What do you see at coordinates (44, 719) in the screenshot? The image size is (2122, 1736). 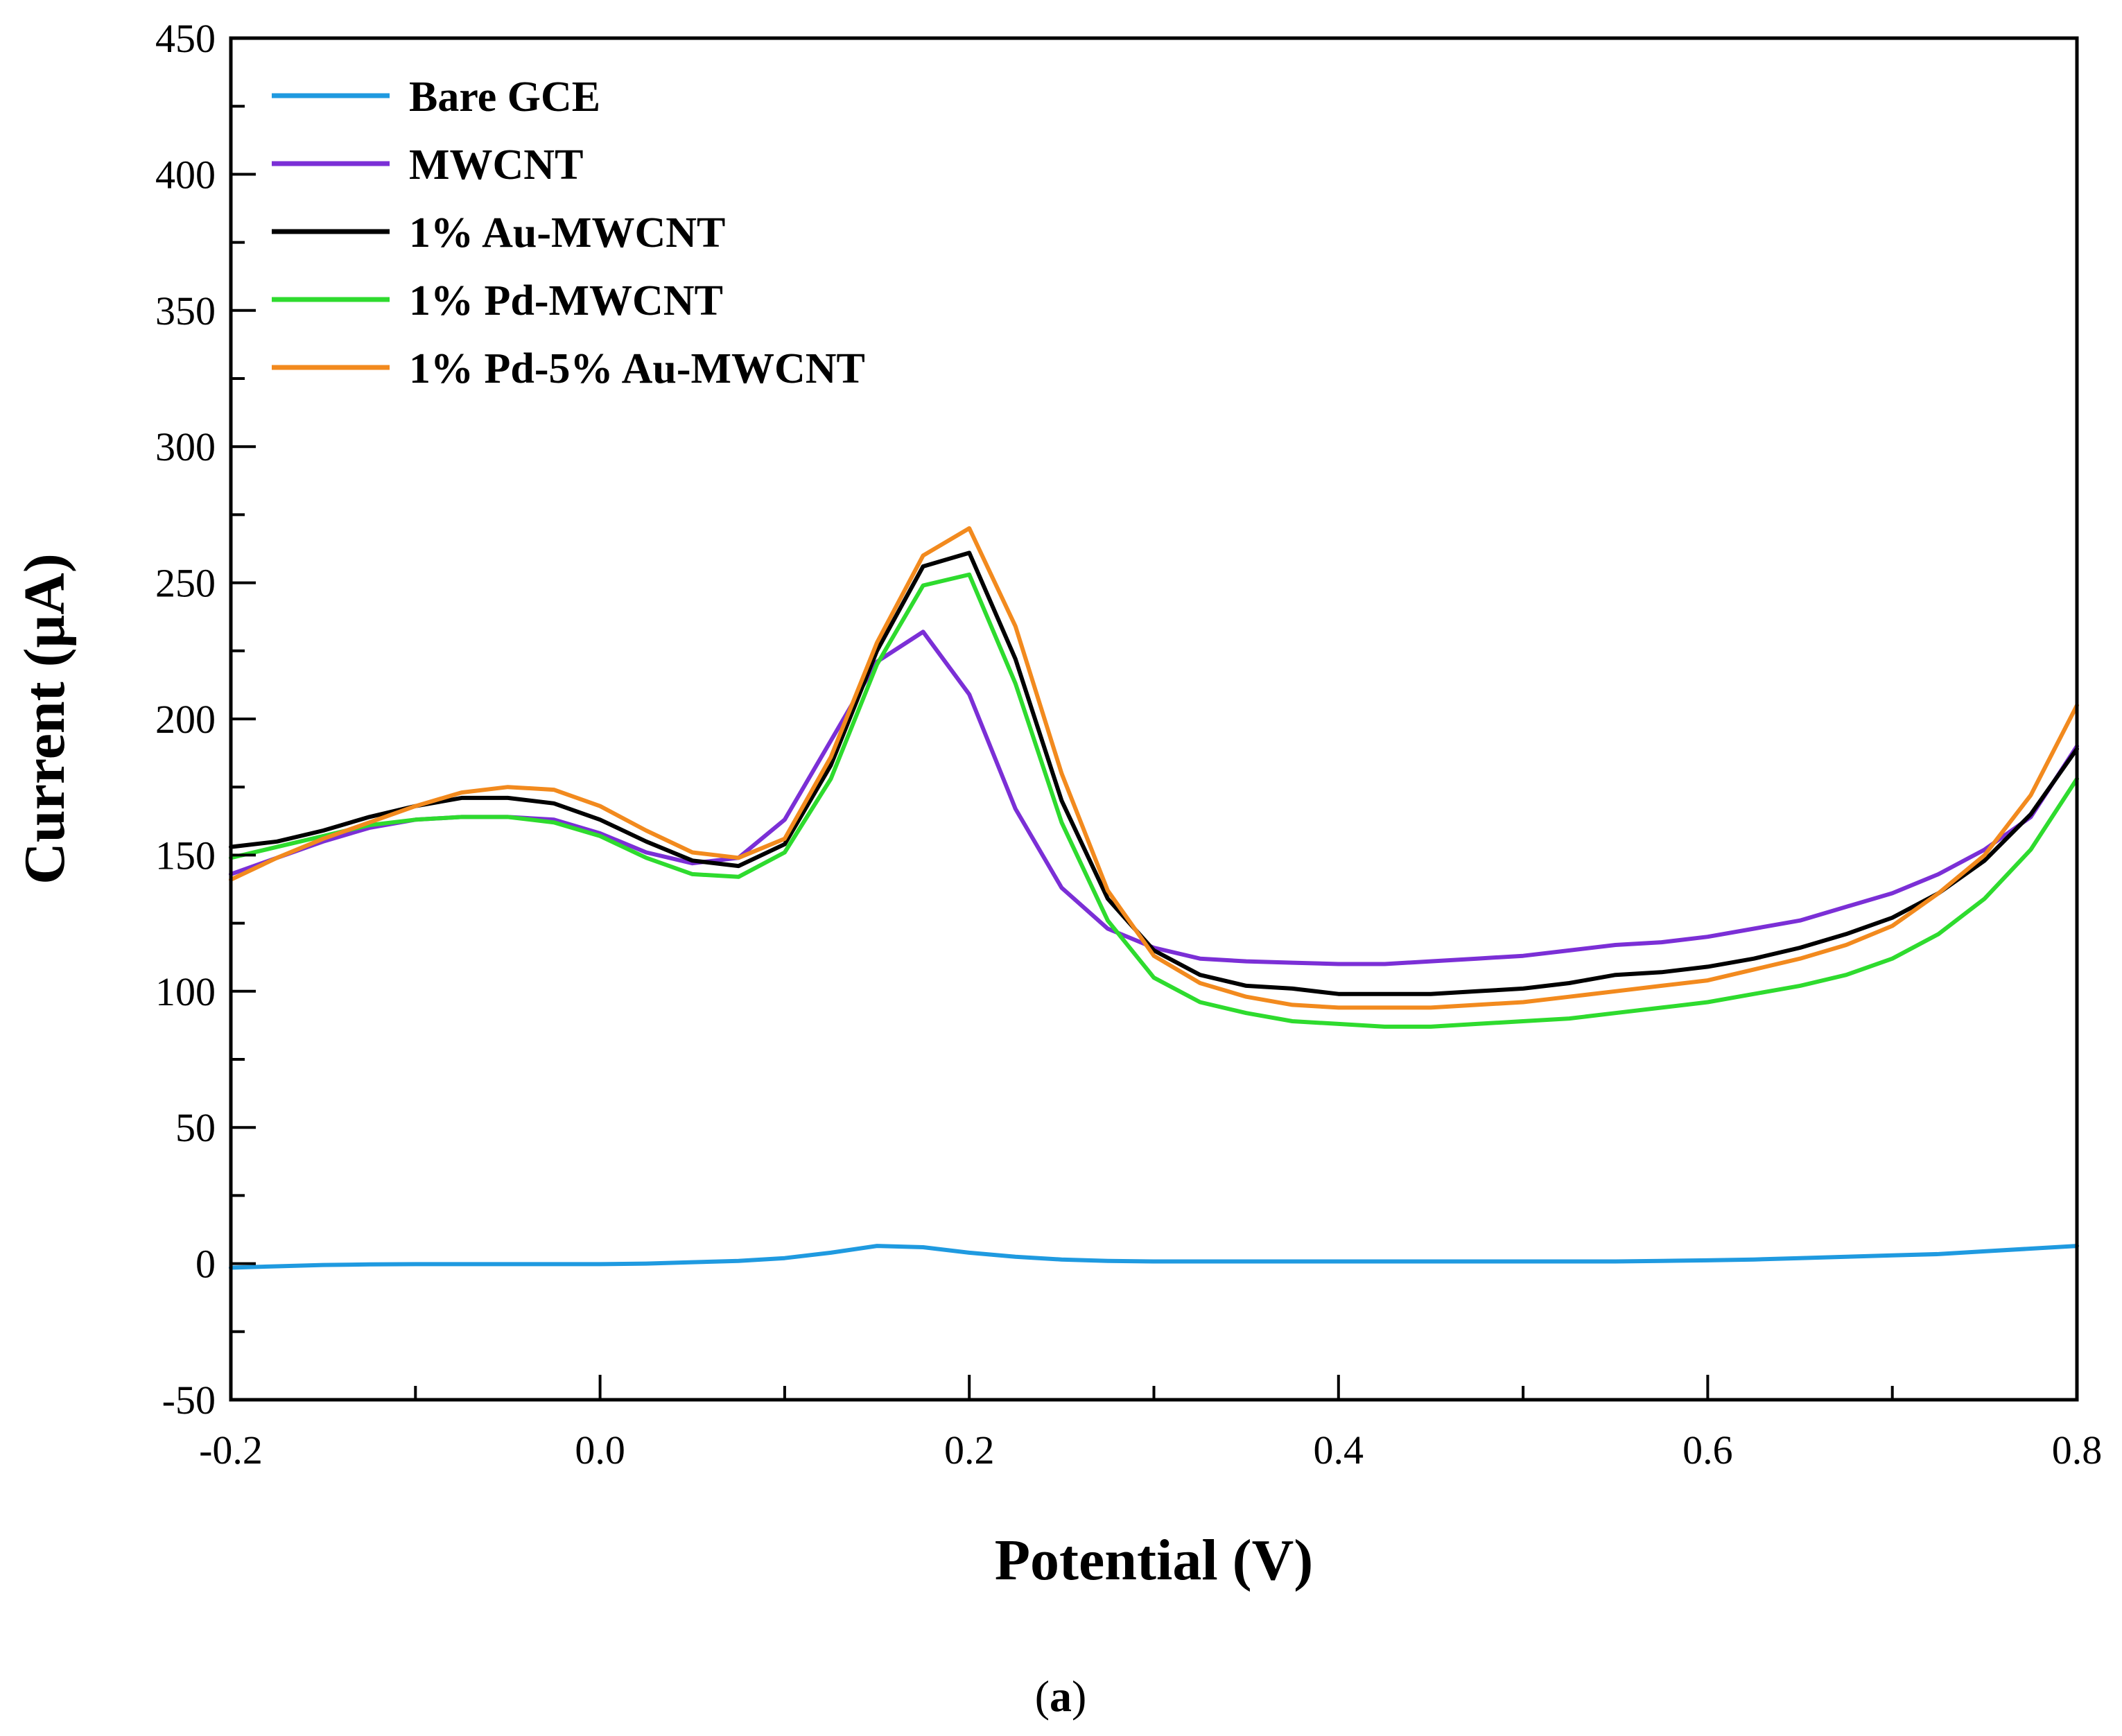 I see `y-axis-title: Current (μA)` at bounding box center [44, 719].